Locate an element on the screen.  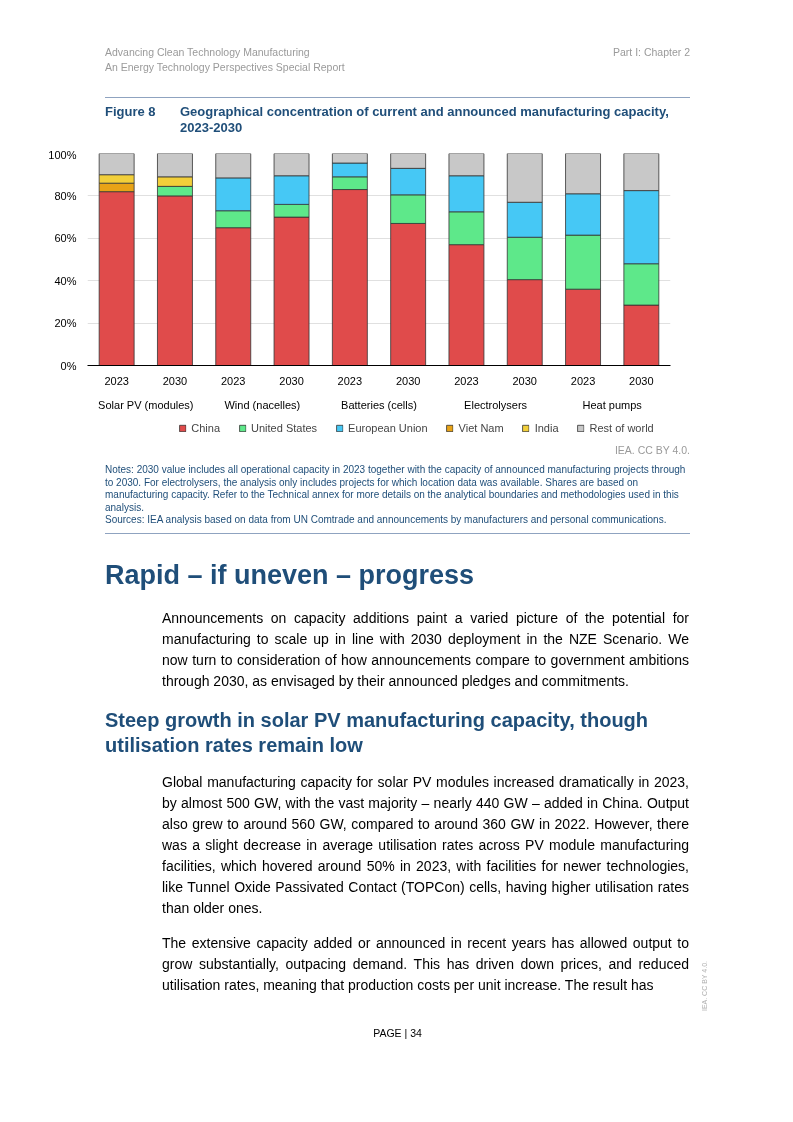
text: Advancing Clean Technology Manufacturing is located at coordinates (207, 52).